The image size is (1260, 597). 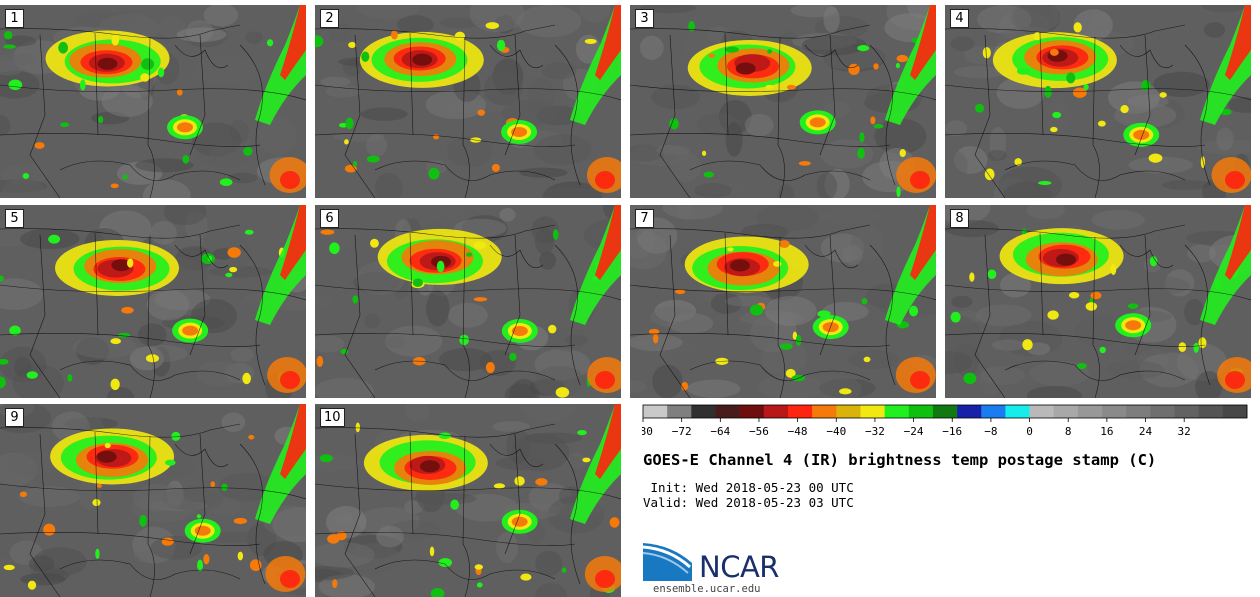 What do you see at coordinates (836, 431) in the screenshot?
I see `colorbar-tick-label: −40` at bounding box center [836, 431].